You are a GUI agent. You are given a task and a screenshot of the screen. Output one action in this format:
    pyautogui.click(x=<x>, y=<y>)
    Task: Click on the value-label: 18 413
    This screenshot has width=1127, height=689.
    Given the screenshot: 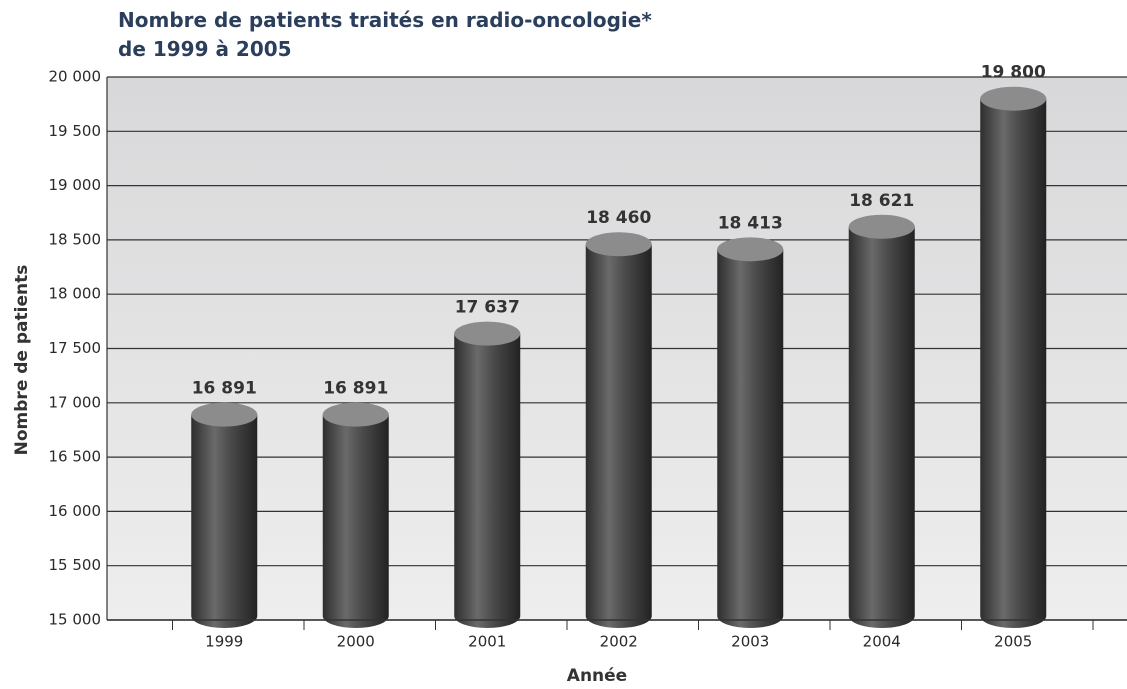 What is the action you would take?
    pyautogui.click(x=750, y=223)
    